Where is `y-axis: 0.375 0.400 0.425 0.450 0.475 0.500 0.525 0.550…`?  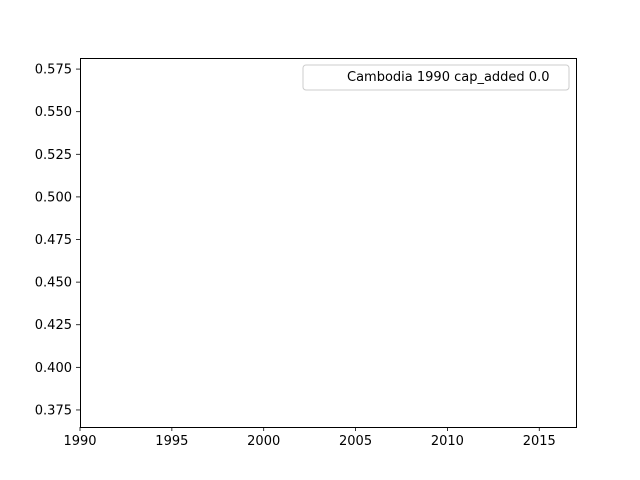
y-axis: 0.375 0.400 0.425 0.450 0.475 0.500 0.525 0.550… is located at coordinates (57, 240).